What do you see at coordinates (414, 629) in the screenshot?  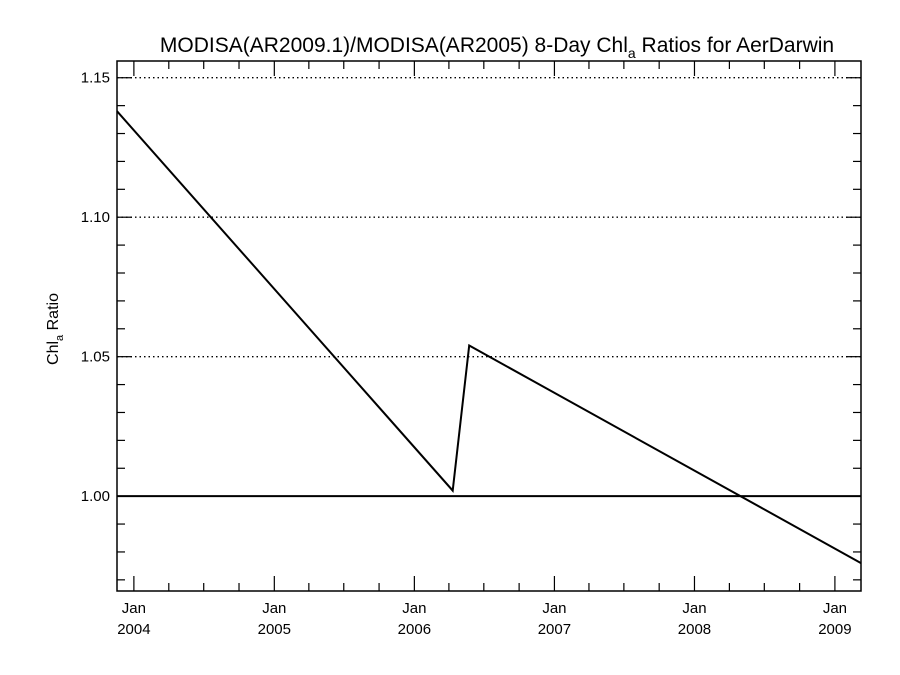 I see `x-tick-label-year: 2006` at bounding box center [414, 629].